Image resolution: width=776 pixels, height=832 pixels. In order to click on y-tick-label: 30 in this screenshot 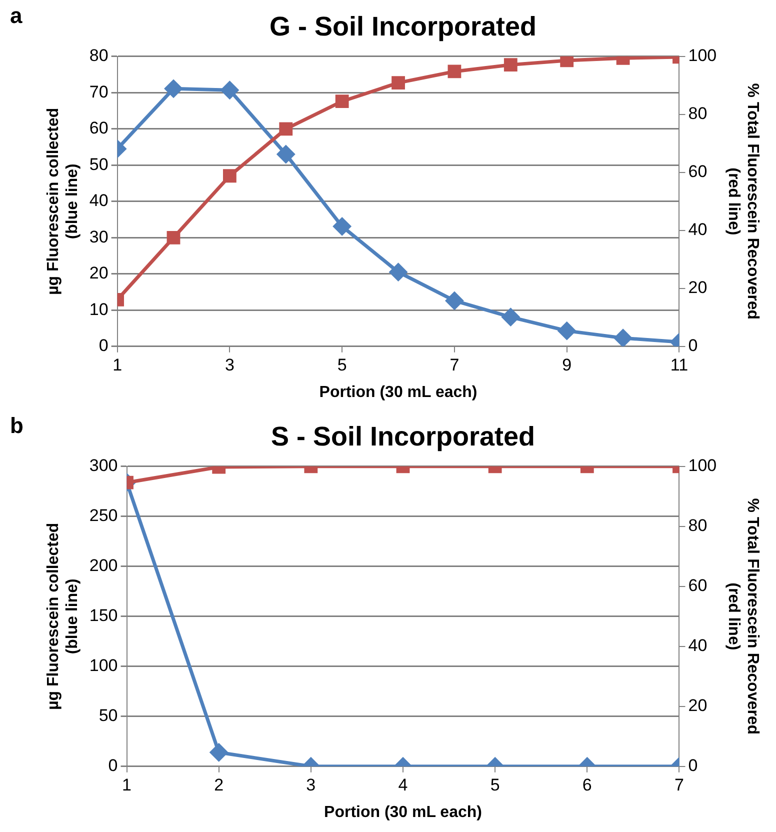, I will do `click(98, 236)`.